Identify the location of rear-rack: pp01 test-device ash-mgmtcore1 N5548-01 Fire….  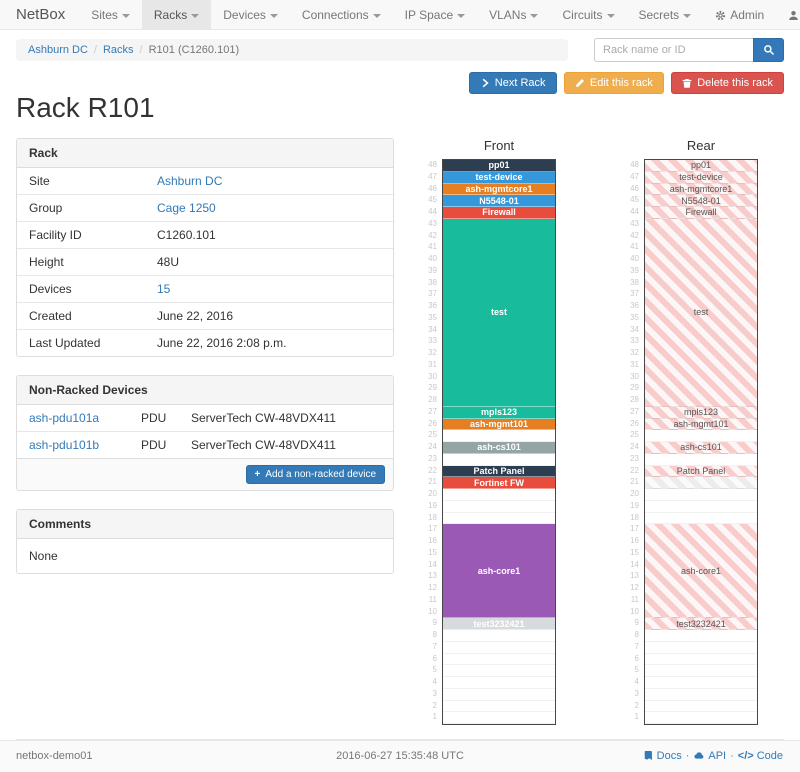
(701, 442).